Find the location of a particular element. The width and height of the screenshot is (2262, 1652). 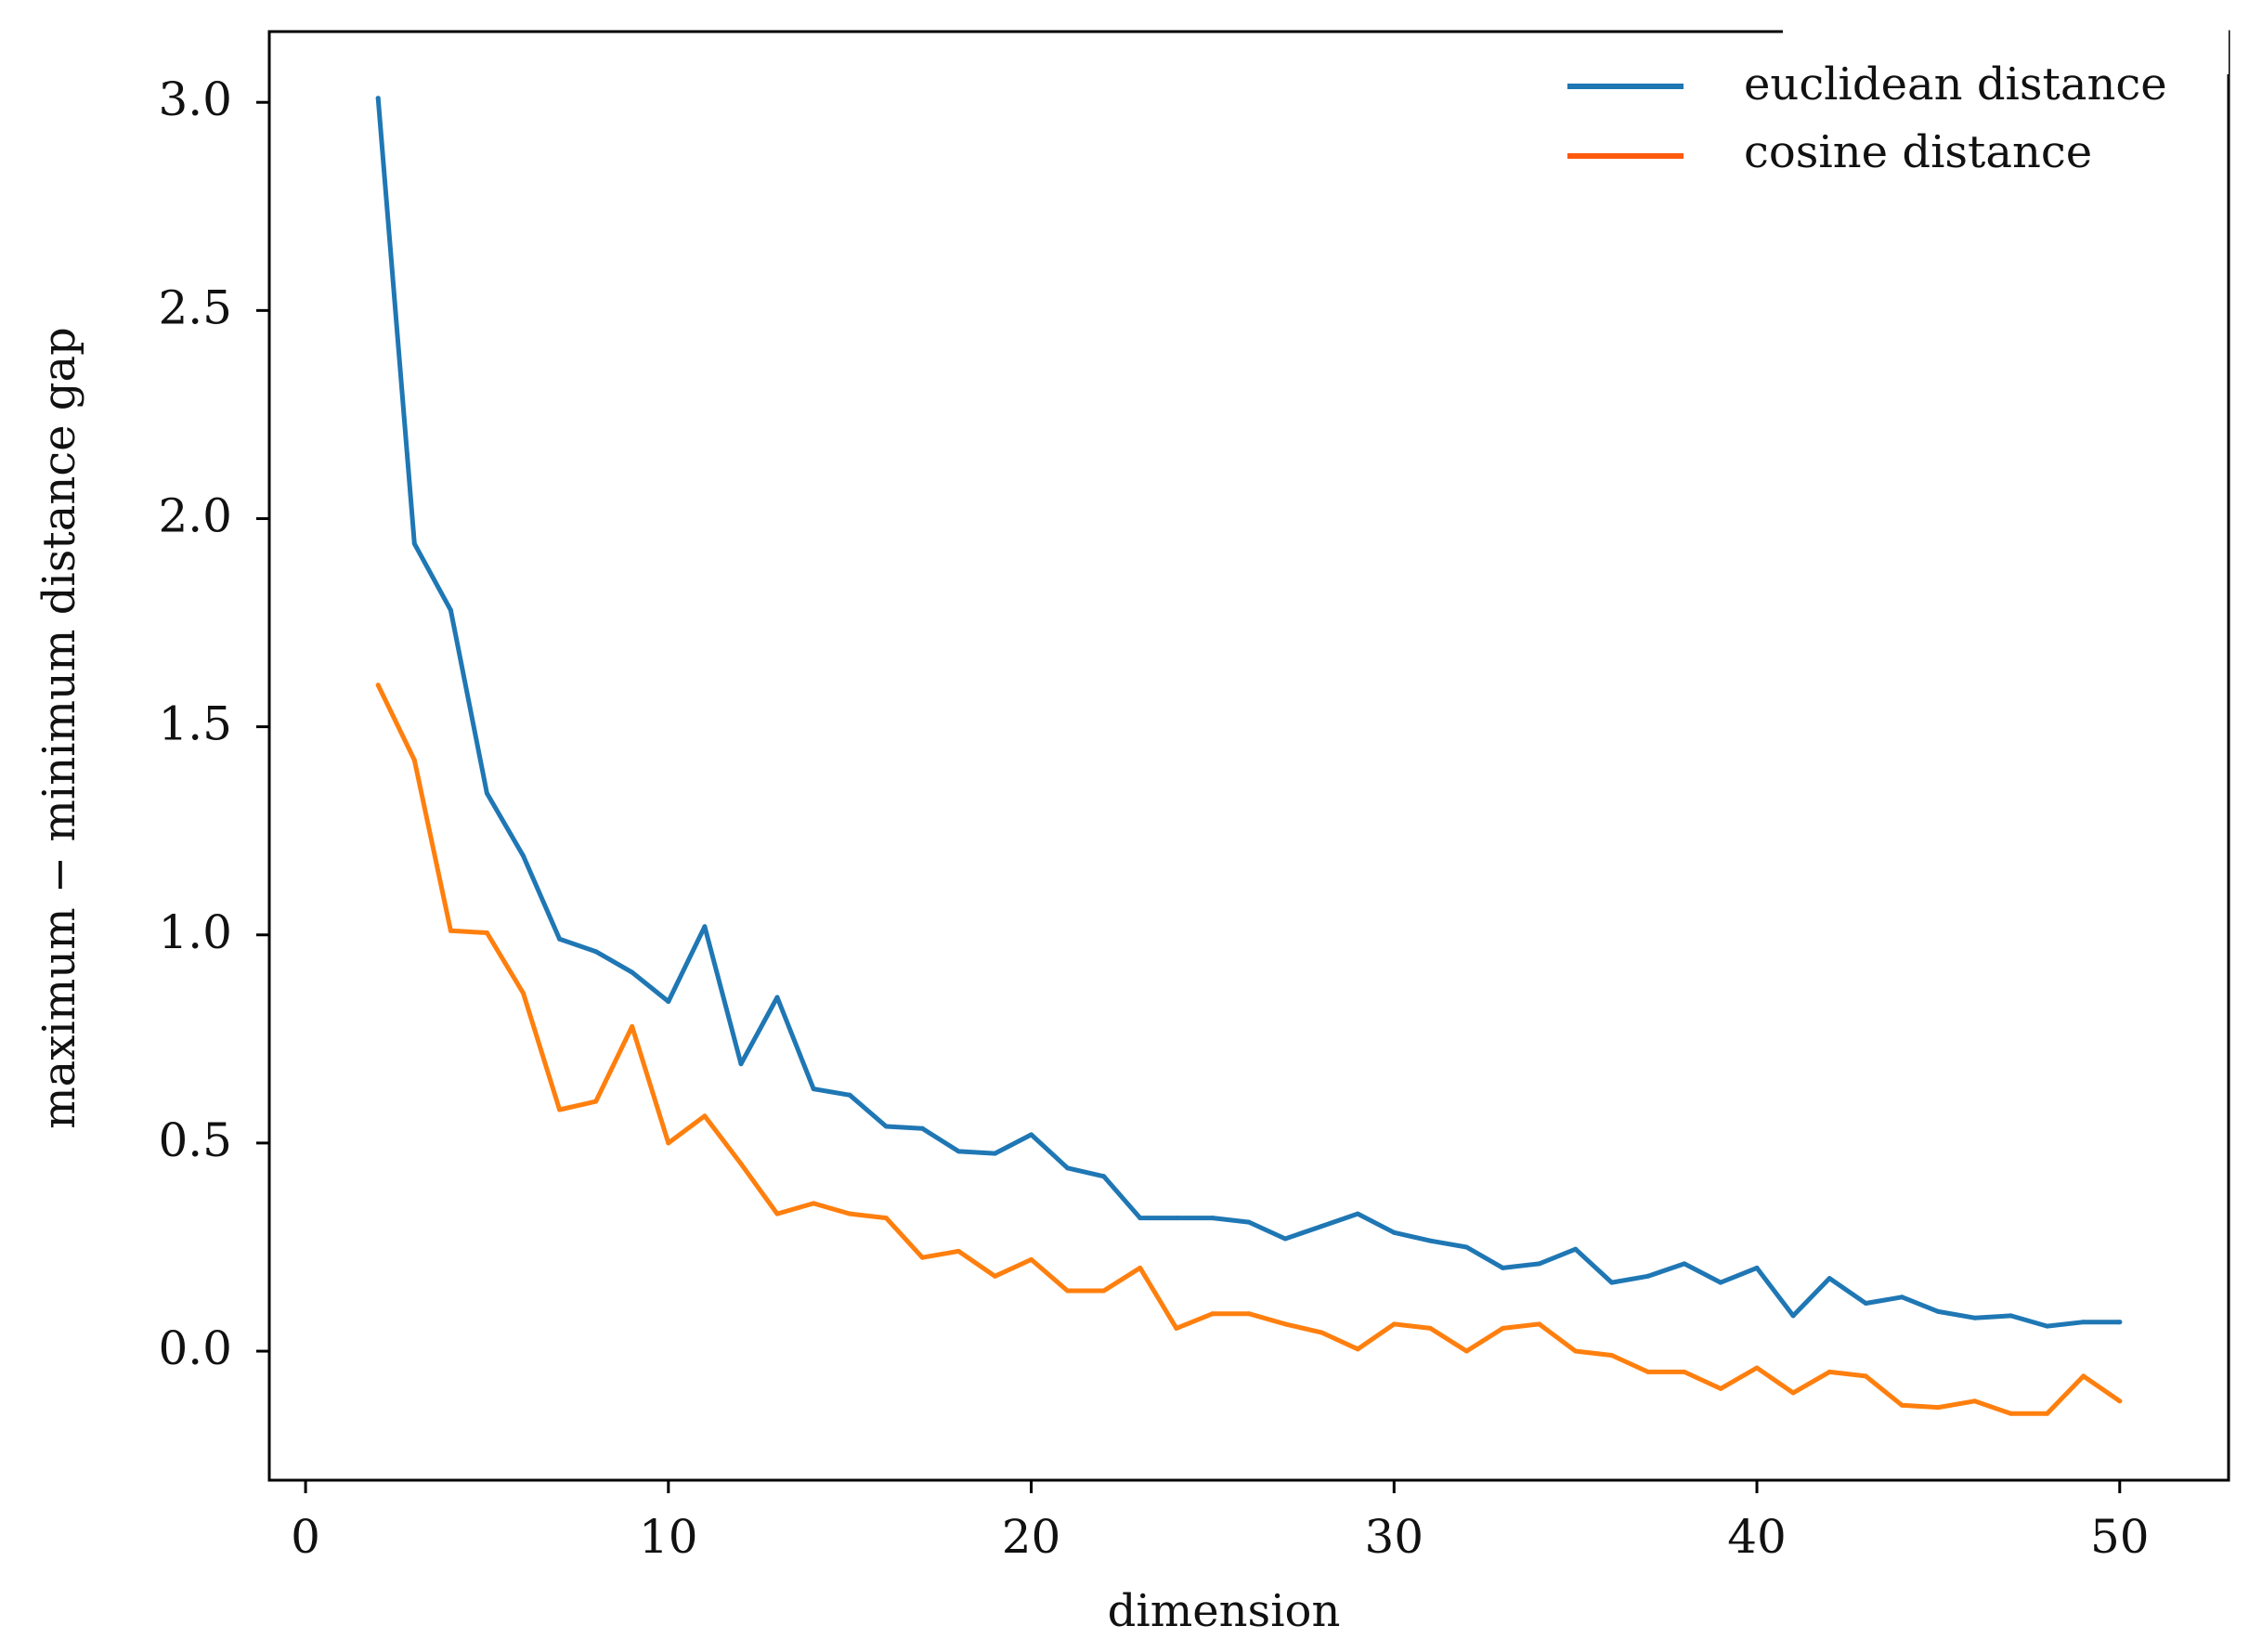

legend-label-cosine: cosine distance is located at coordinates (1918, 152).